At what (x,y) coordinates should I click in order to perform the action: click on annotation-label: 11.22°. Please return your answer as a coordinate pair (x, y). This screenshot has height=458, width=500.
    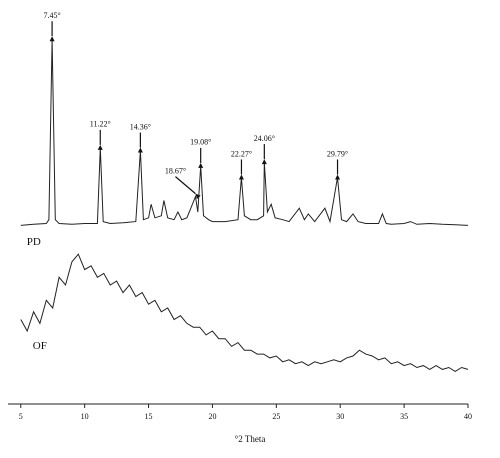
    Looking at the image, I should click on (100, 124).